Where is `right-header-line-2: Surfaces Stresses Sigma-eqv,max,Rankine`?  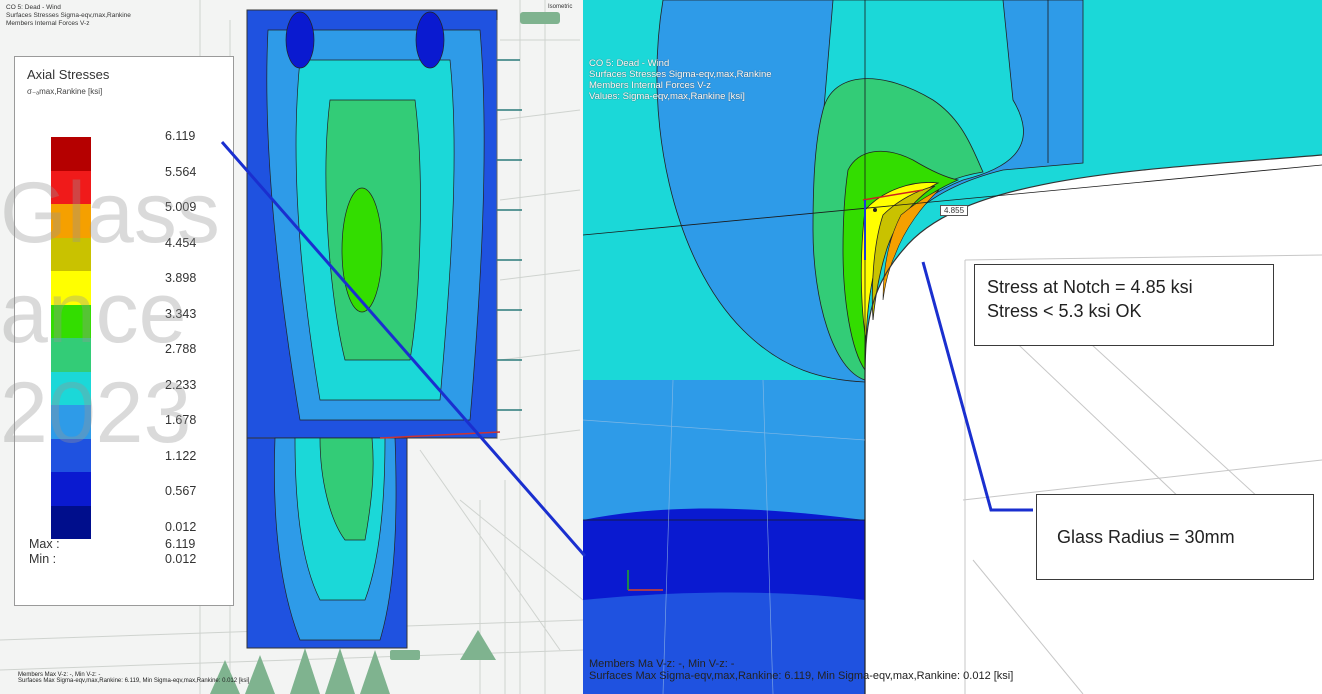 right-header-line-2: Surfaces Stresses Sigma-eqv,max,Rankine is located at coordinates (680, 74).